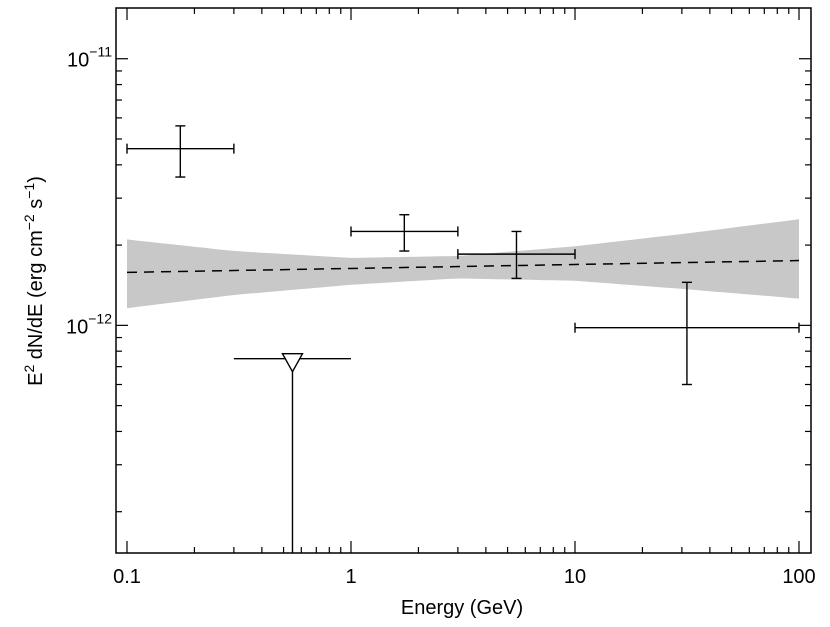 The height and width of the screenshot is (627, 830). I want to click on y-tick-label: 10−11, so click(89, 58).